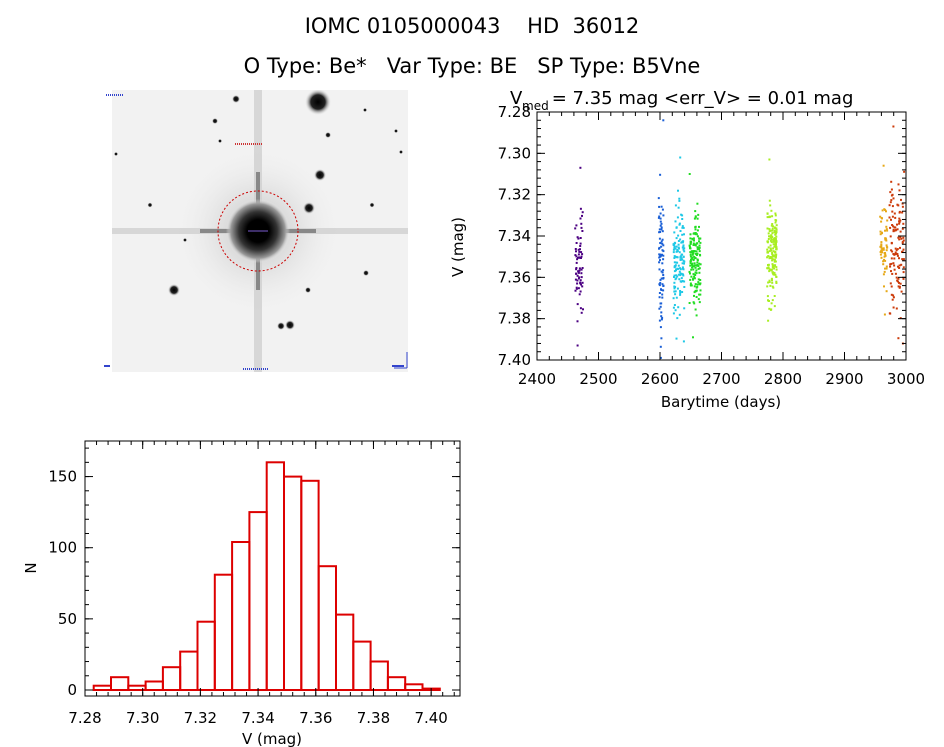 The height and width of the screenshot is (747, 944). What do you see at coordinates (514, 236) in the screenshot?
I see `lc-y-tick-label: 7.34` at bounding box center [514, 236].